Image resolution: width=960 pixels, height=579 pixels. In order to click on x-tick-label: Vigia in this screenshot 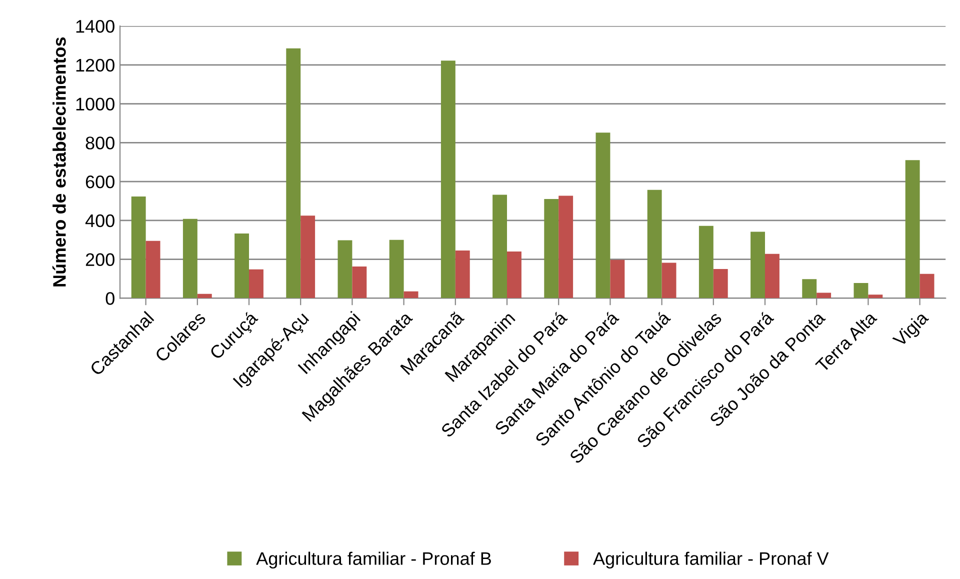, I will do `click(912, 330)`.